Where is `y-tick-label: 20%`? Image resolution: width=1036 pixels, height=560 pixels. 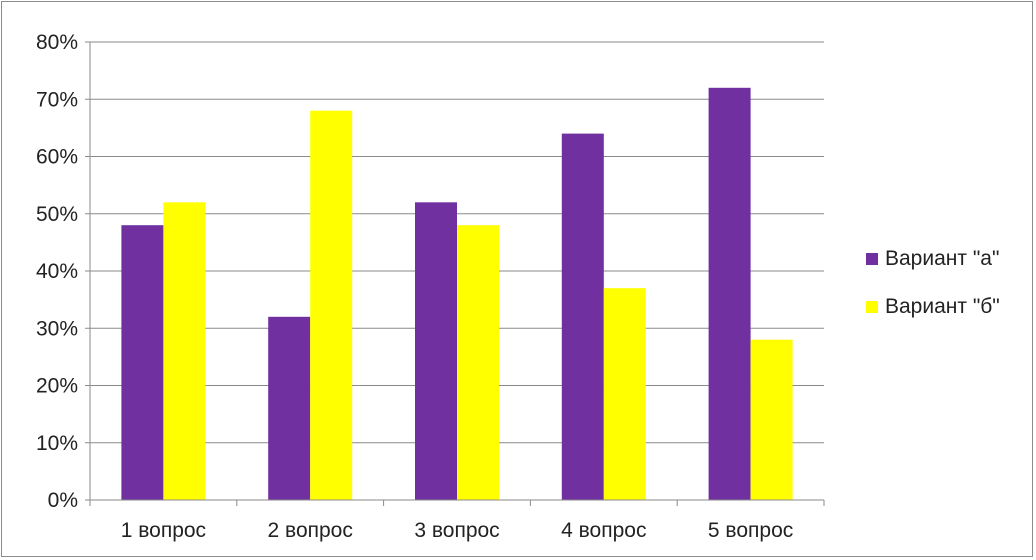
y-tick-label: 20% is located at coordinates (57, 386).